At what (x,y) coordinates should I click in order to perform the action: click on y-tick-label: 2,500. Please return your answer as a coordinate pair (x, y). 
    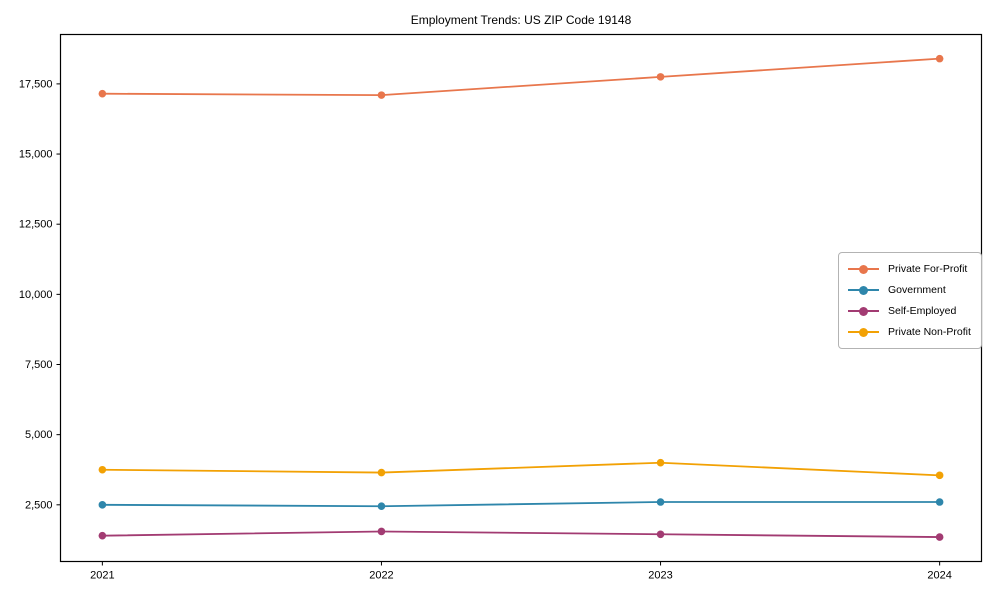
    Looking at the image, I should click on (39, 505).